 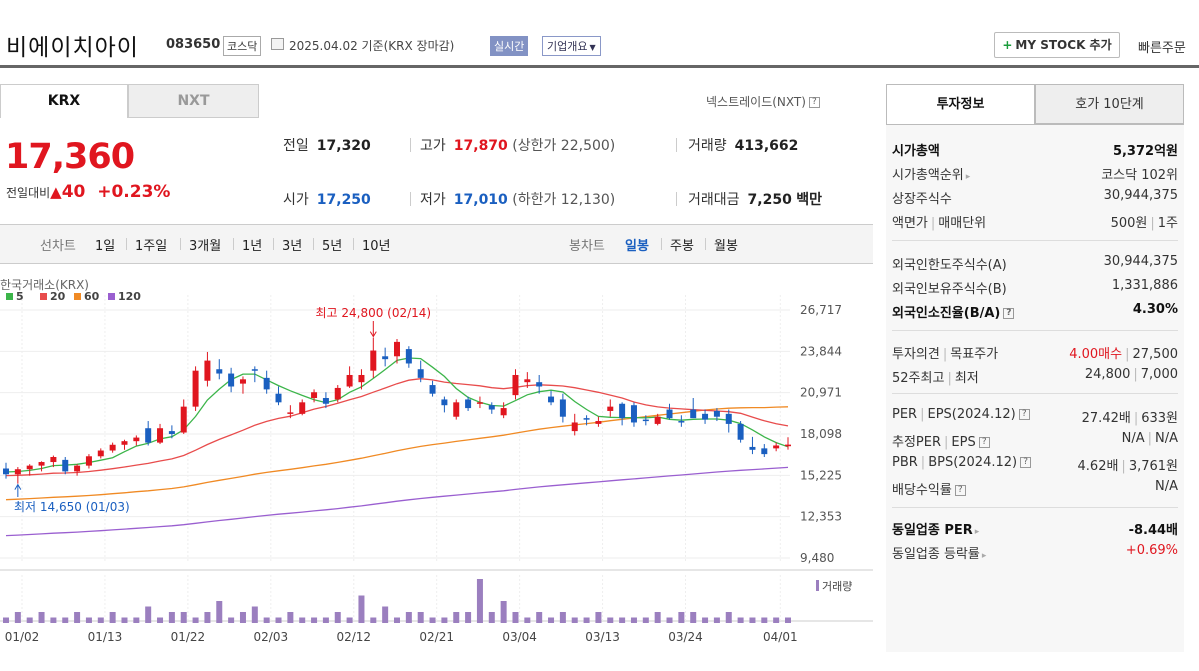 What do you see at coordinates (292, 246) in the screenshot?
I see `period-3y: 3년` at bounding box center [292, 246].